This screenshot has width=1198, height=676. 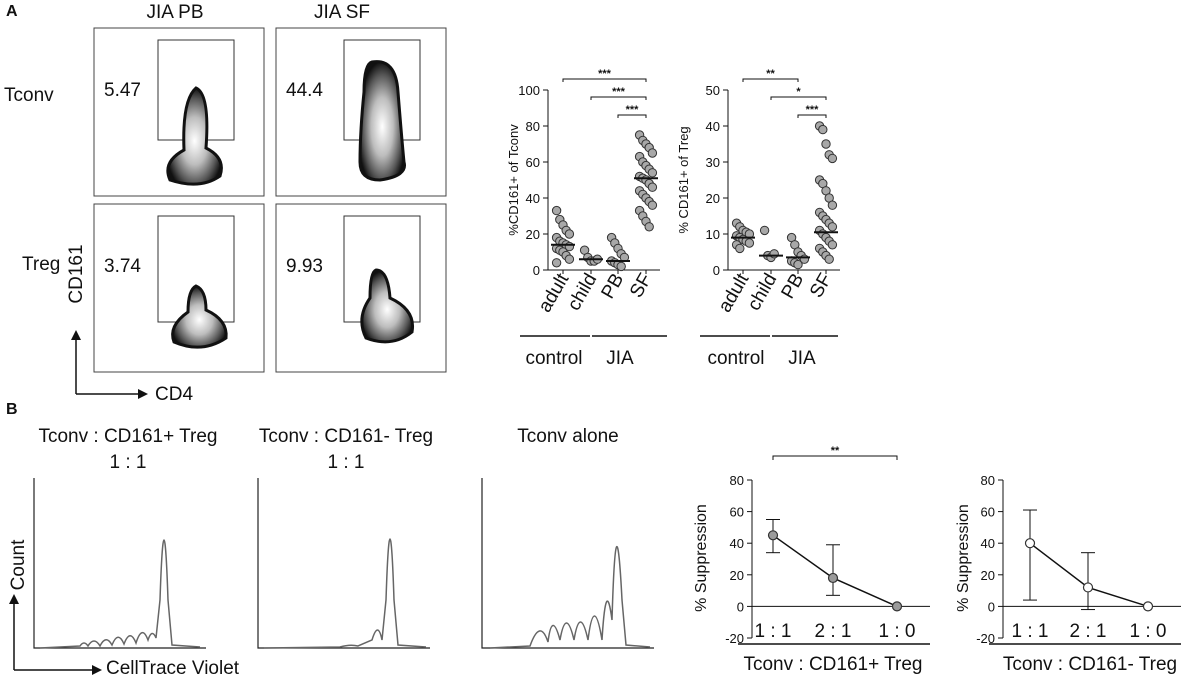 What do you see at coordinates (713, 234) in the screenshot?
I see `y-tick-label: 10` at bounding box center [713, 234].